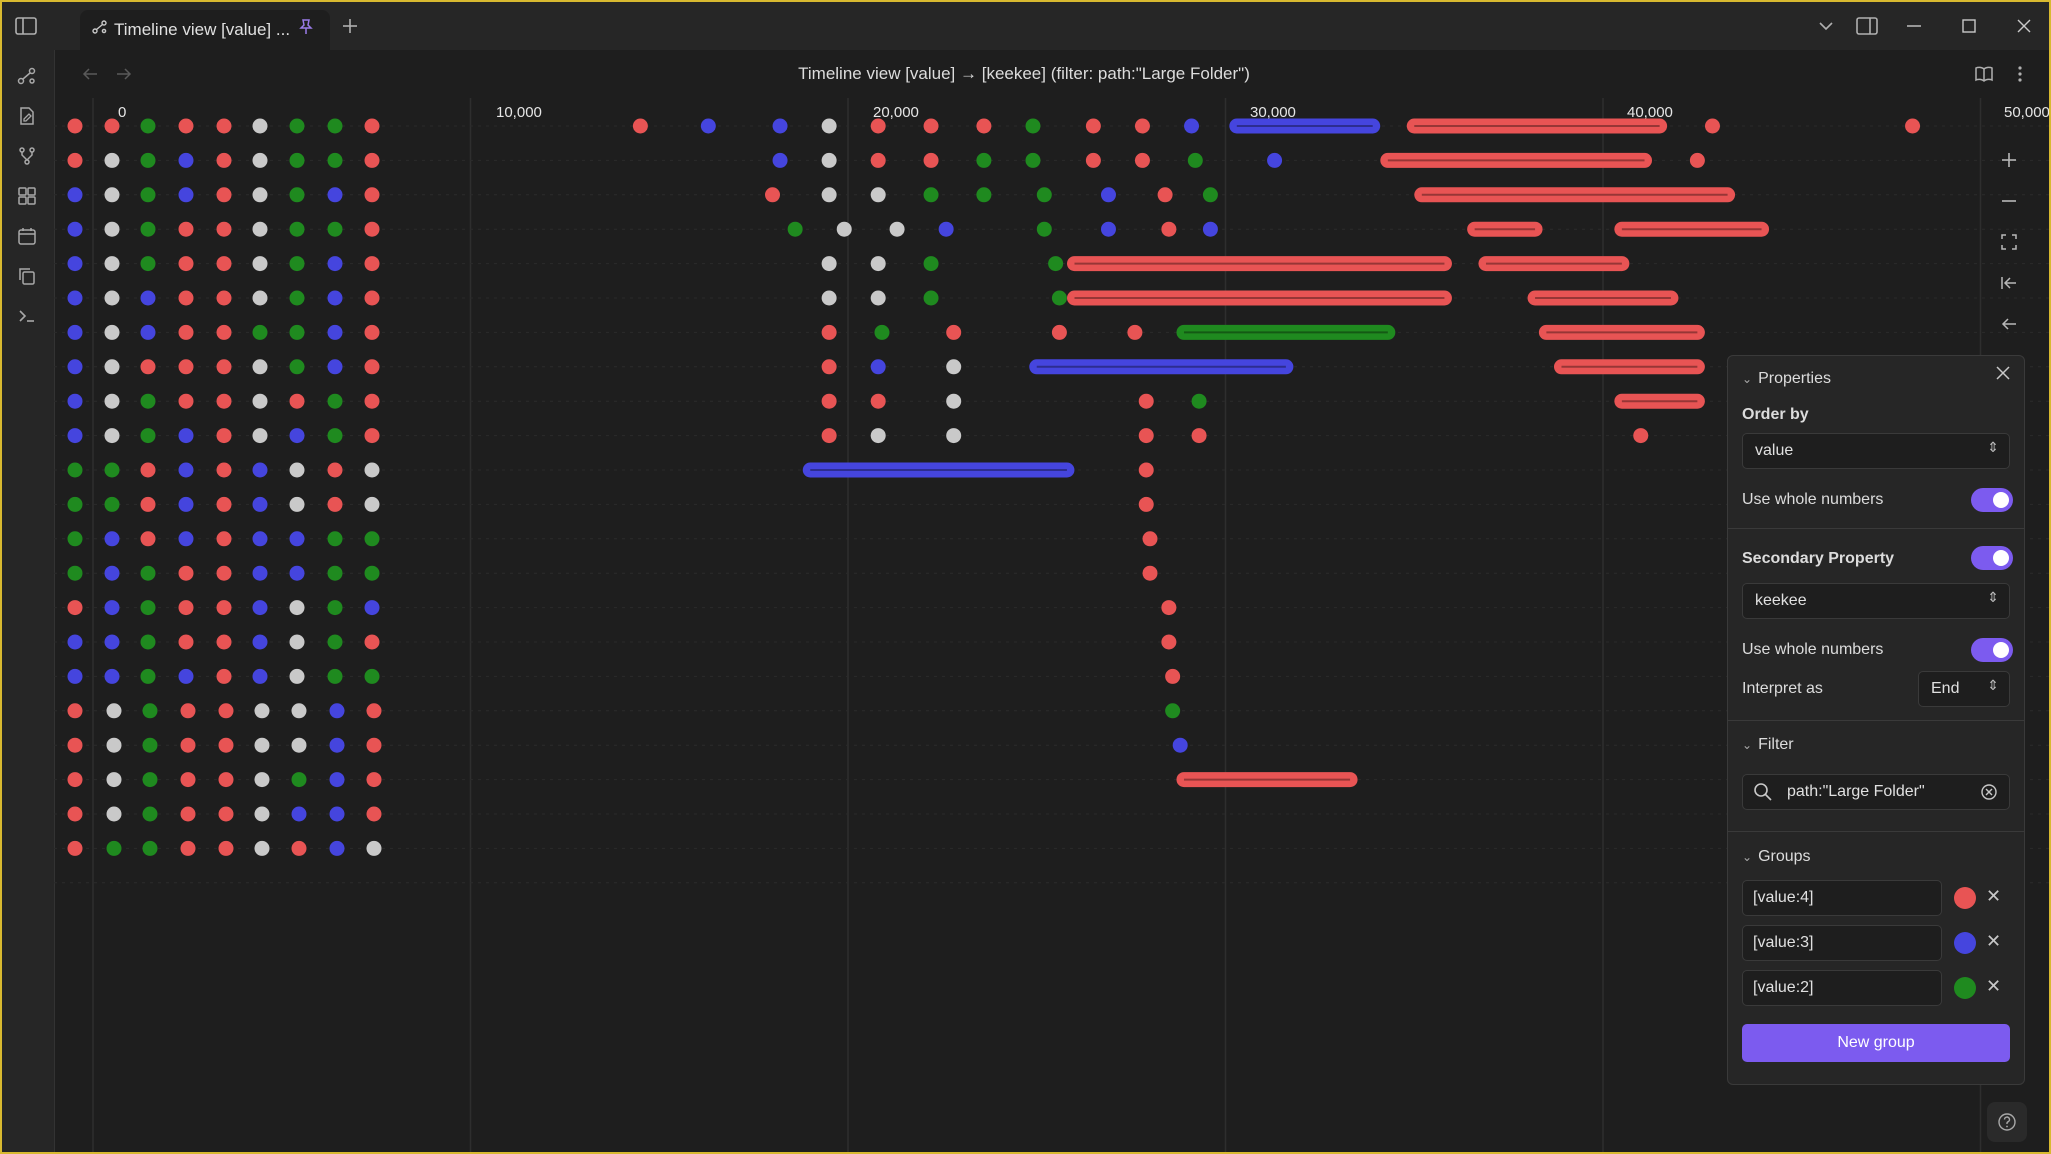 The height and width of the screenshot is (1154, 2051). Describe the element at coordinates (27, 76) in the screenshot. I see `graph-icon` at that location.